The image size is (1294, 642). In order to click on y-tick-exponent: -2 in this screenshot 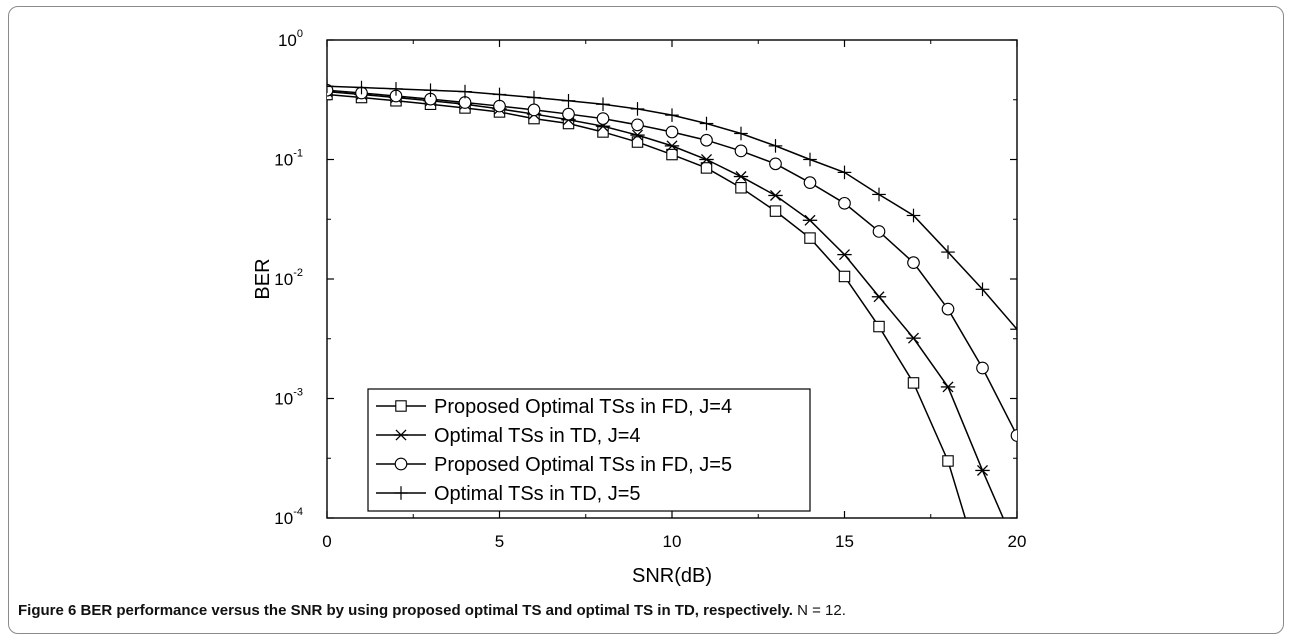, I will do `click(298, 273)`.